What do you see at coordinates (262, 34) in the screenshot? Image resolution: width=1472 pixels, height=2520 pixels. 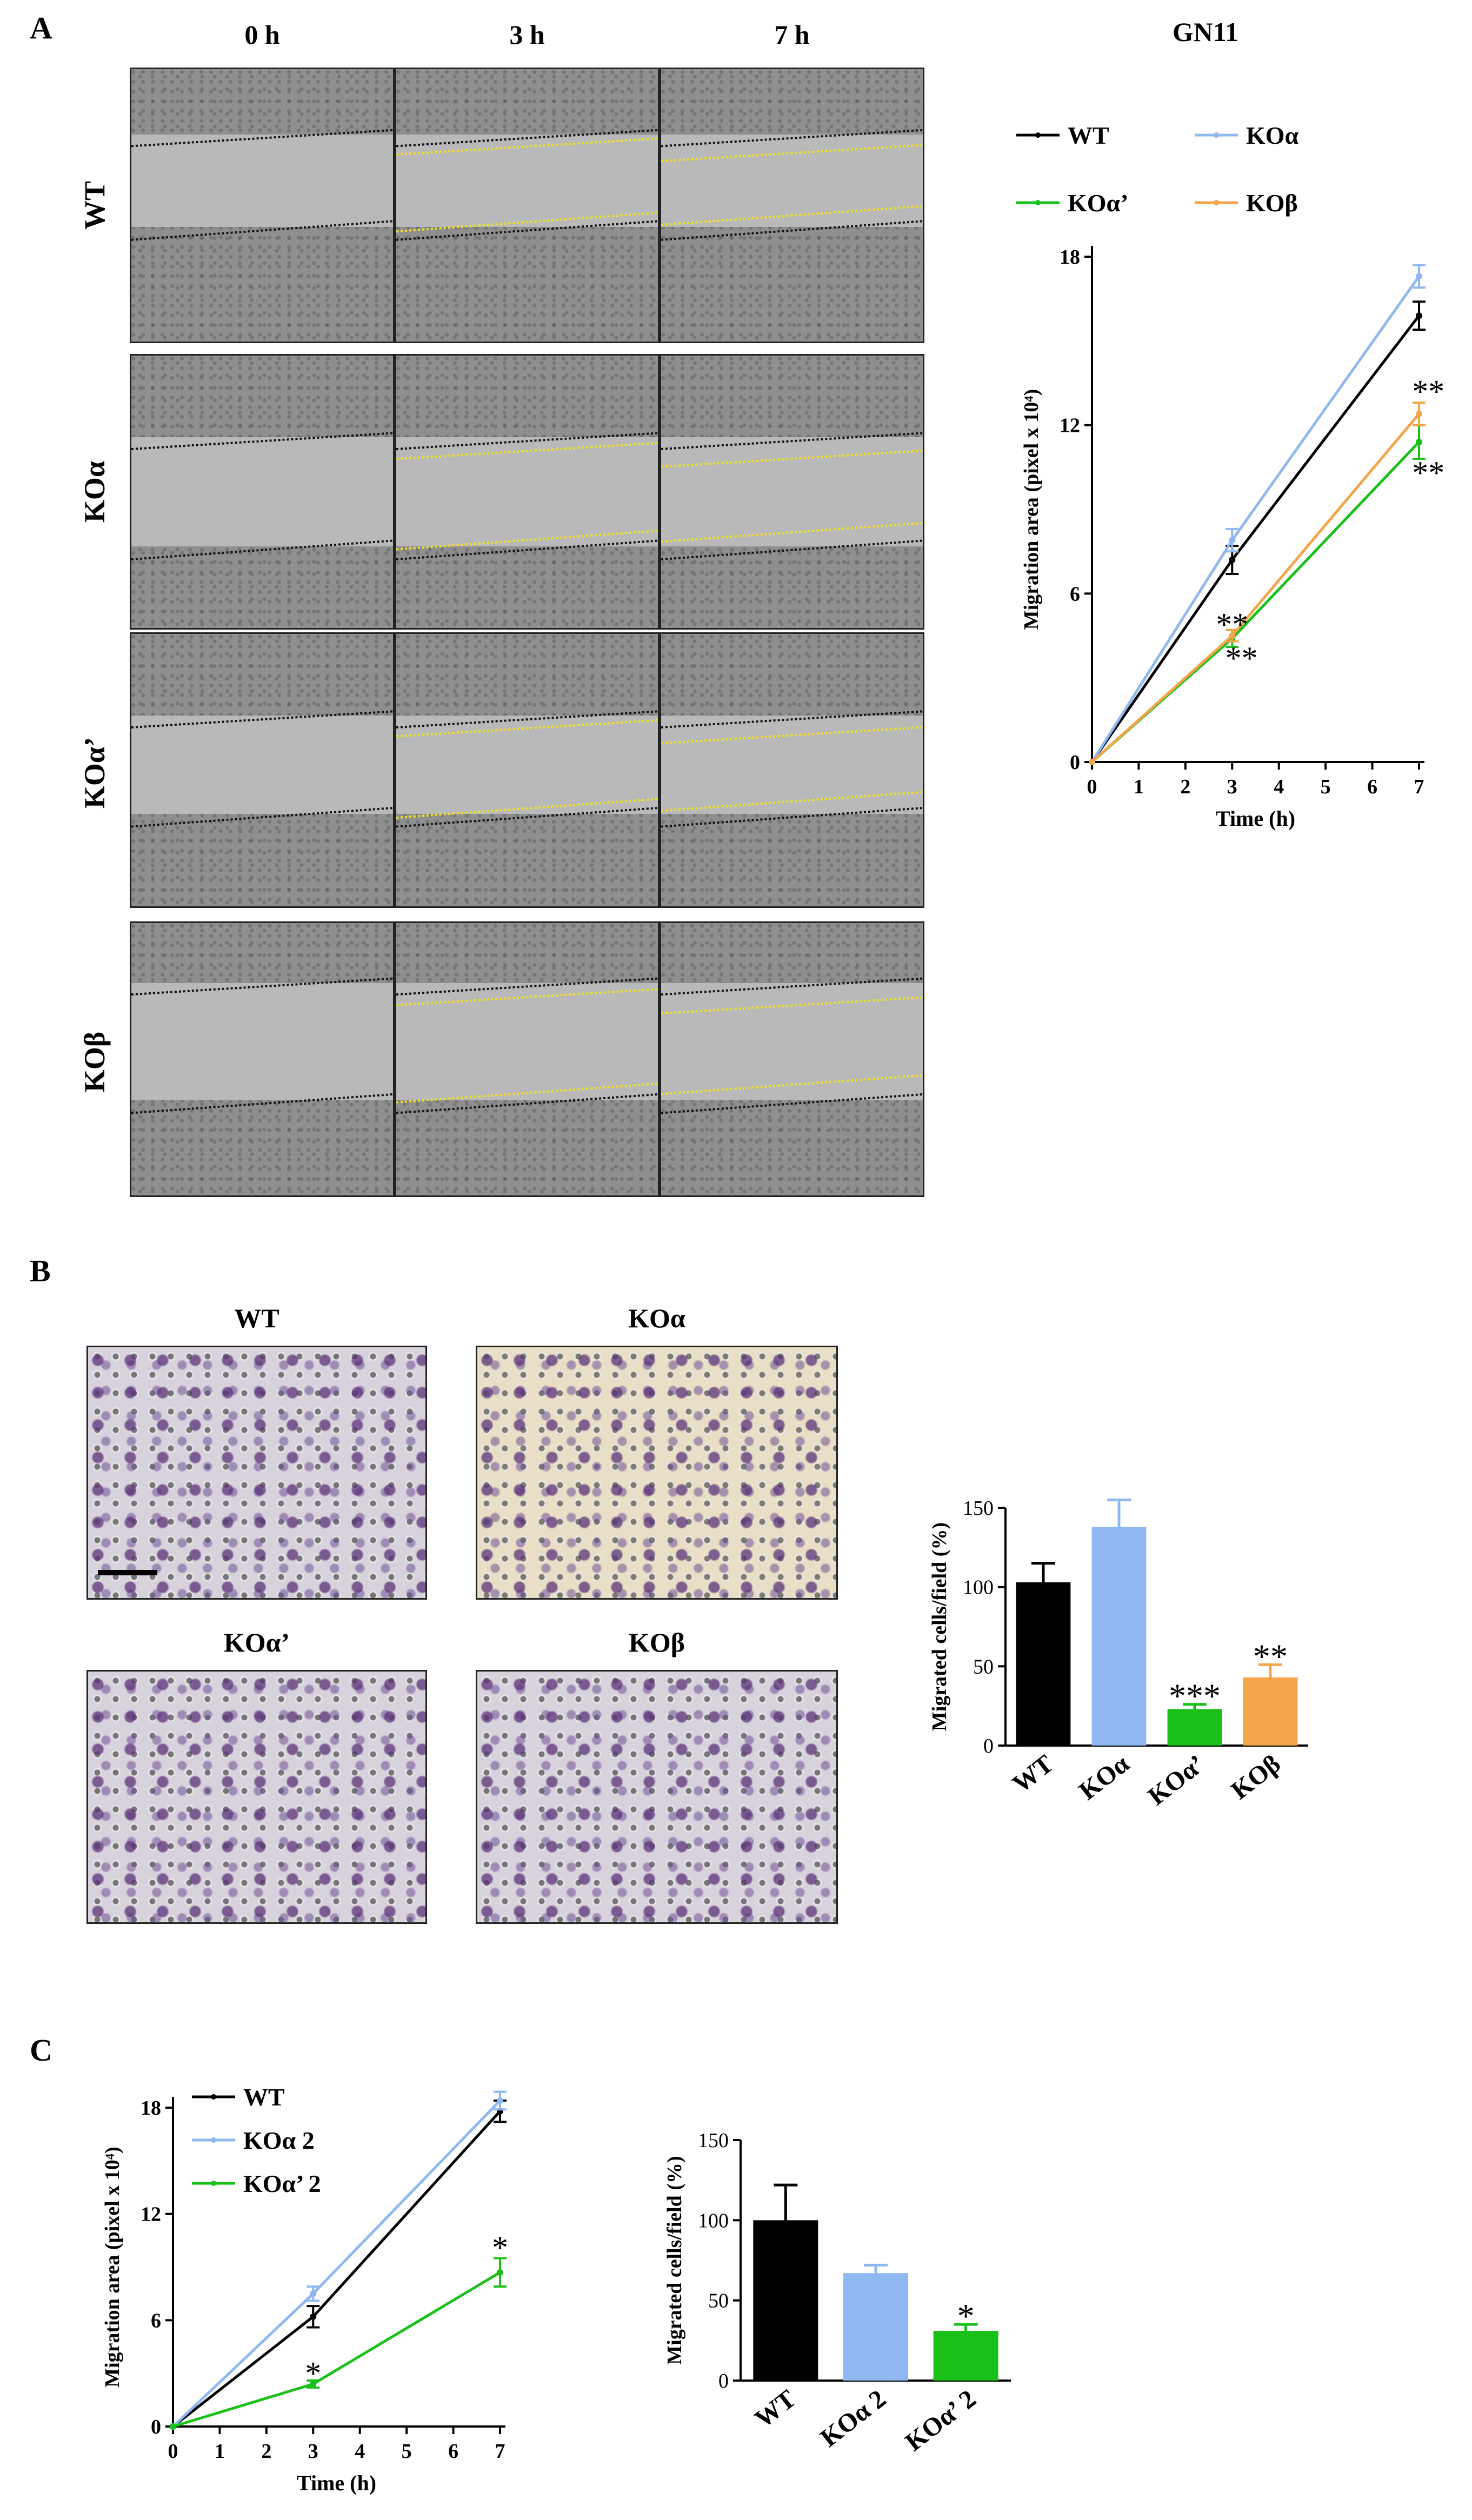 I see `col-header-0h: 0 h` at bounding box center [262, 34].